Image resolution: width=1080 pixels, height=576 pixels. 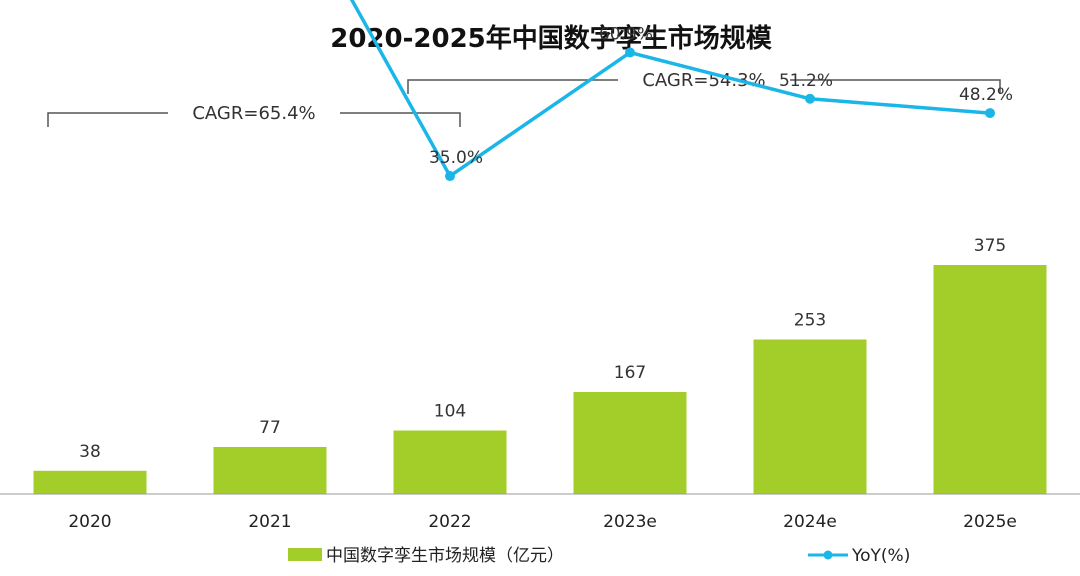 I want to click on x-tick-label: 2022, so click(x=449, y=522).